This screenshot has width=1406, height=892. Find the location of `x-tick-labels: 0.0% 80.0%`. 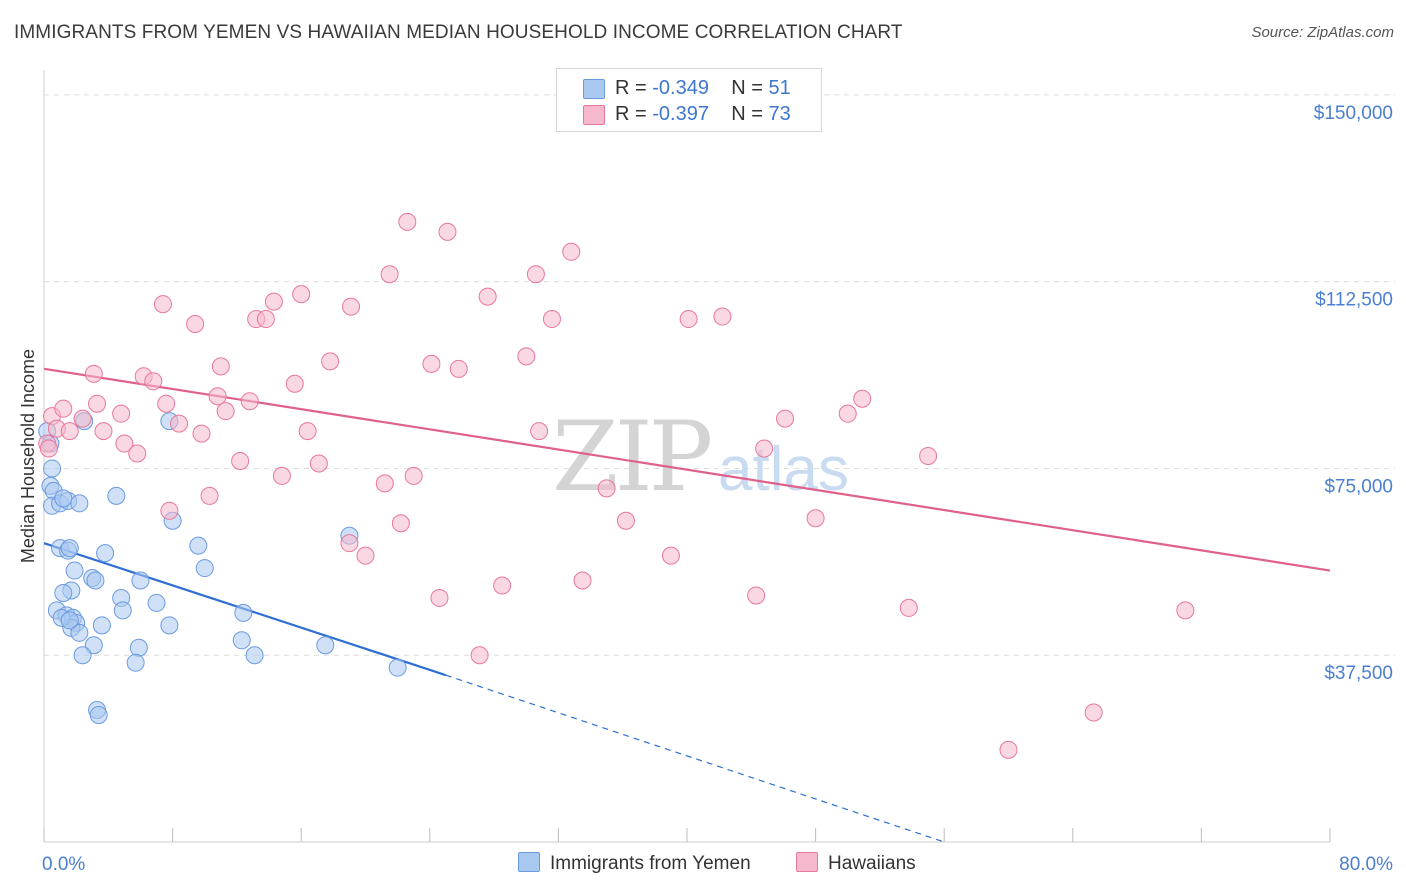

x-tick-labels: 0.0% 80.0% is located at coordinates (717, 864).